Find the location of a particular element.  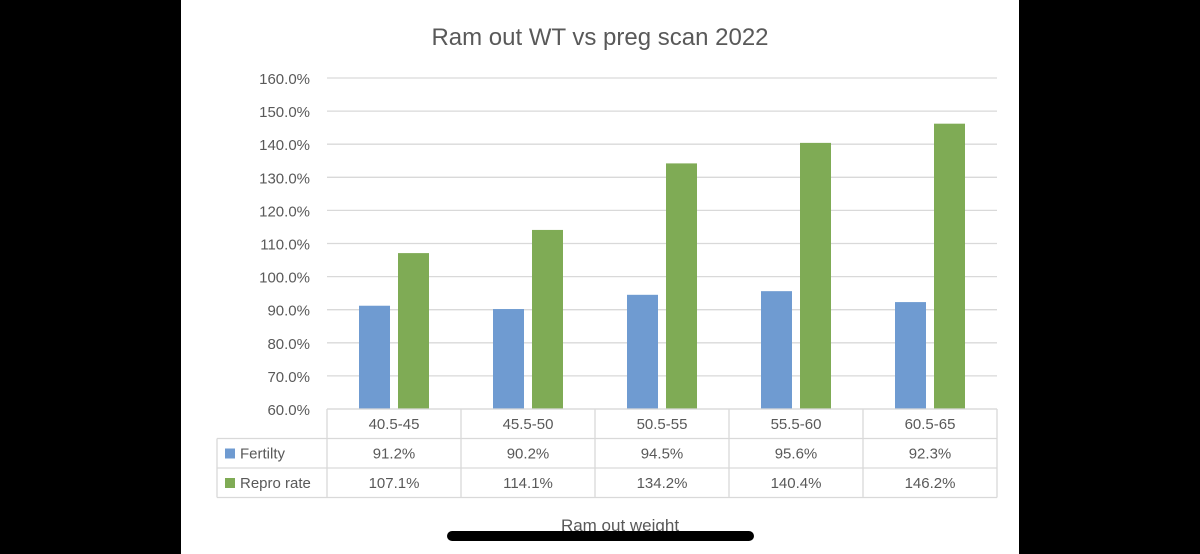

x-category-label: 40.5-45 is located at coordinates (394, 424).